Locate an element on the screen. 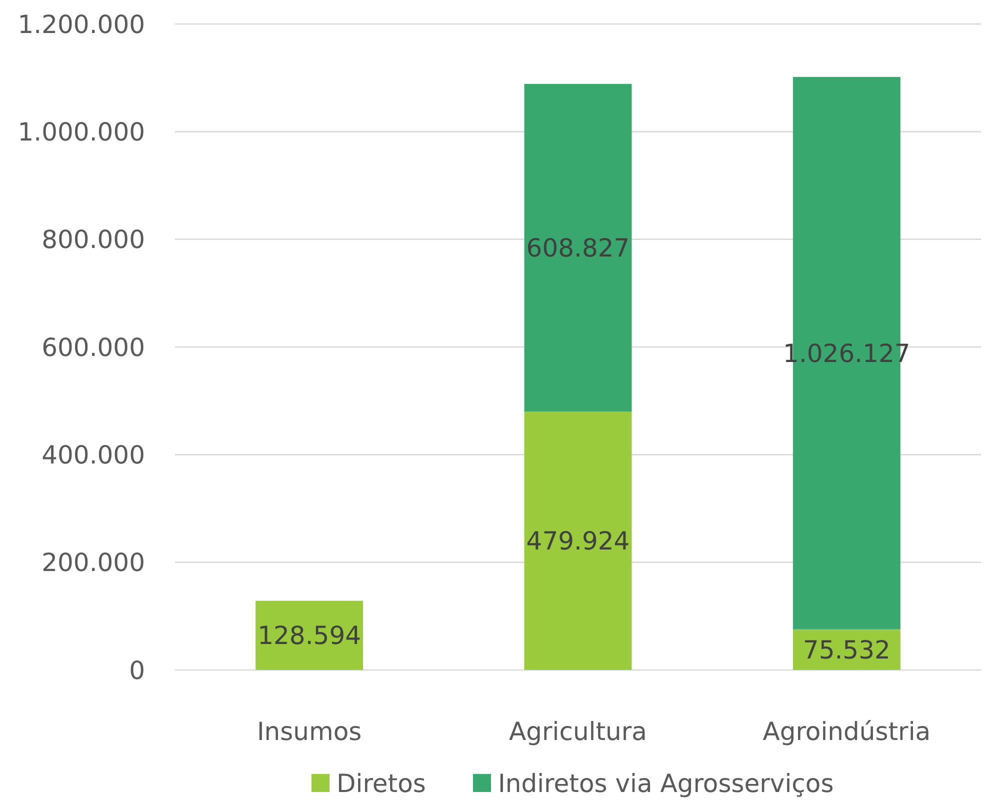  data-label: 479.924 is located at coordinates (578, 541).